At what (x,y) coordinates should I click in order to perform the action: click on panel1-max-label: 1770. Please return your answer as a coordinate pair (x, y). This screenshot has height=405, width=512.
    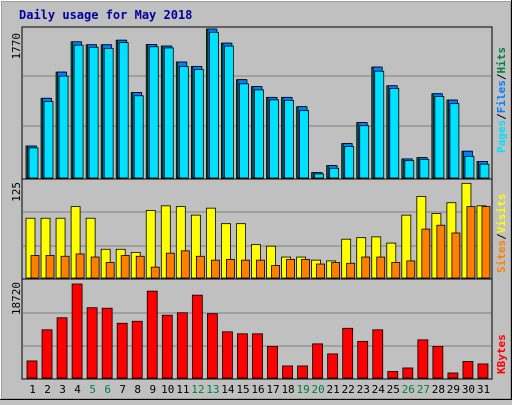
    Looking at the image, I should click on (16, 46).